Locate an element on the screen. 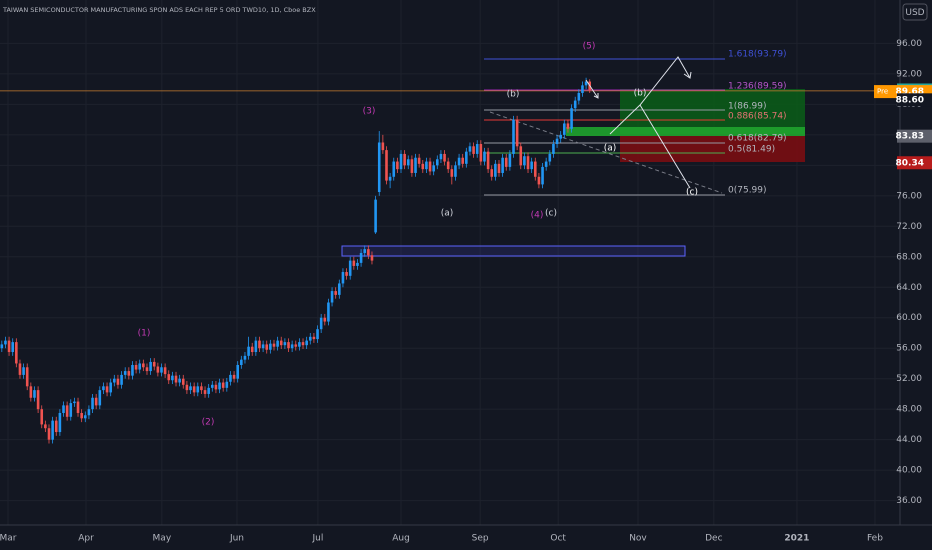 This screenshot has height=550, width=932. x-tick-label: Sep is located at coordinates (480, 539).